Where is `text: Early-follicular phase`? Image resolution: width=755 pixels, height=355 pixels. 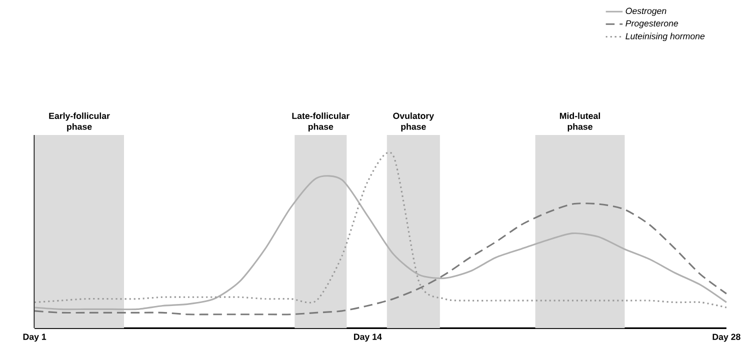
text: Early-follicular phase is located at coordinates (79, 122).